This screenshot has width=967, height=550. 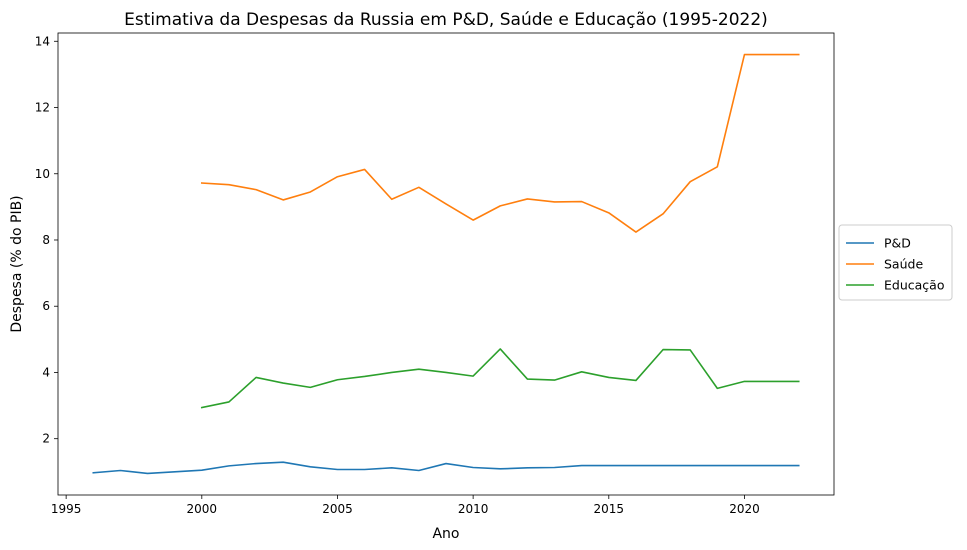 What do you see at coordinates (202, 509) in the screenshot?
I see `x-tick-label: 2000` at bounding box center [202, 509].